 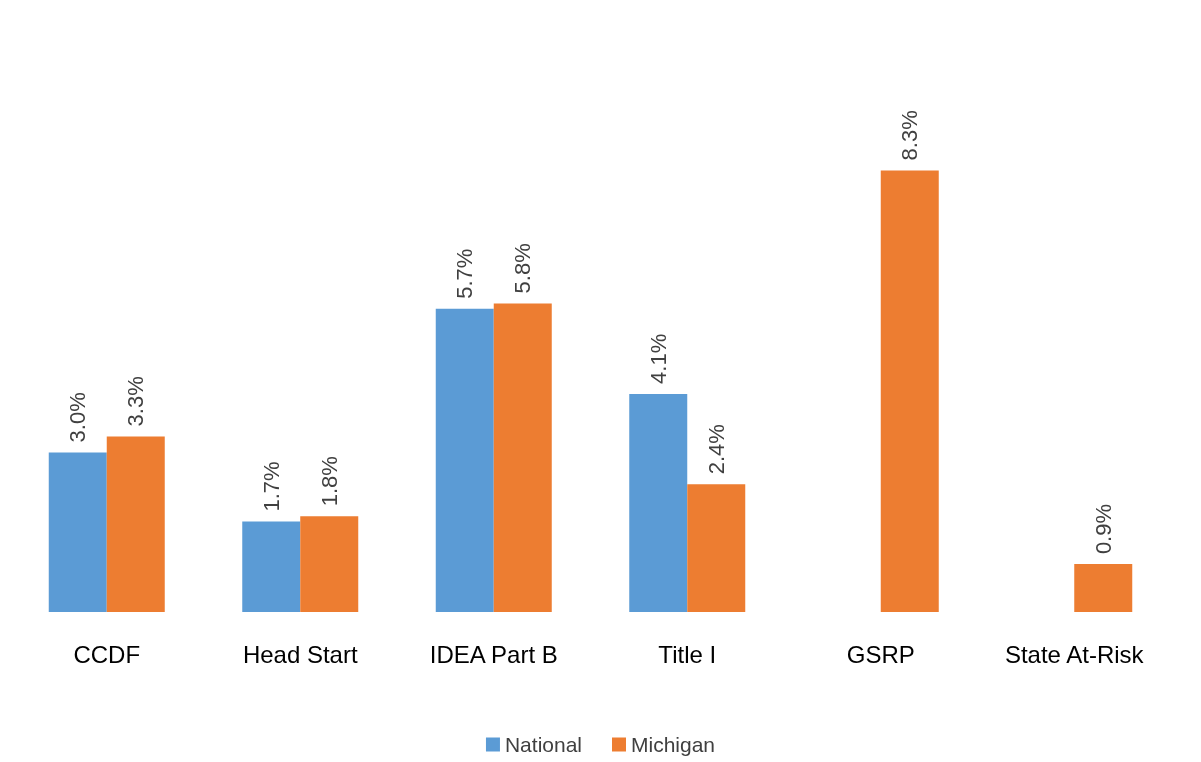 I want to click on x-tick-label: CCDF, so click(x=107, y=654).